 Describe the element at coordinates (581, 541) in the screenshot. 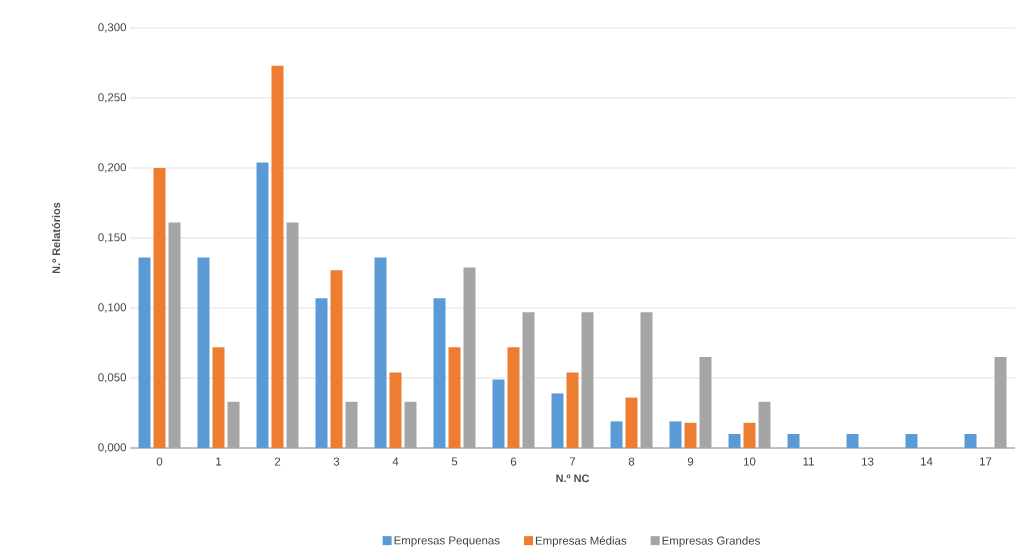

I see `legend-label: Empresas Médias` at that location.